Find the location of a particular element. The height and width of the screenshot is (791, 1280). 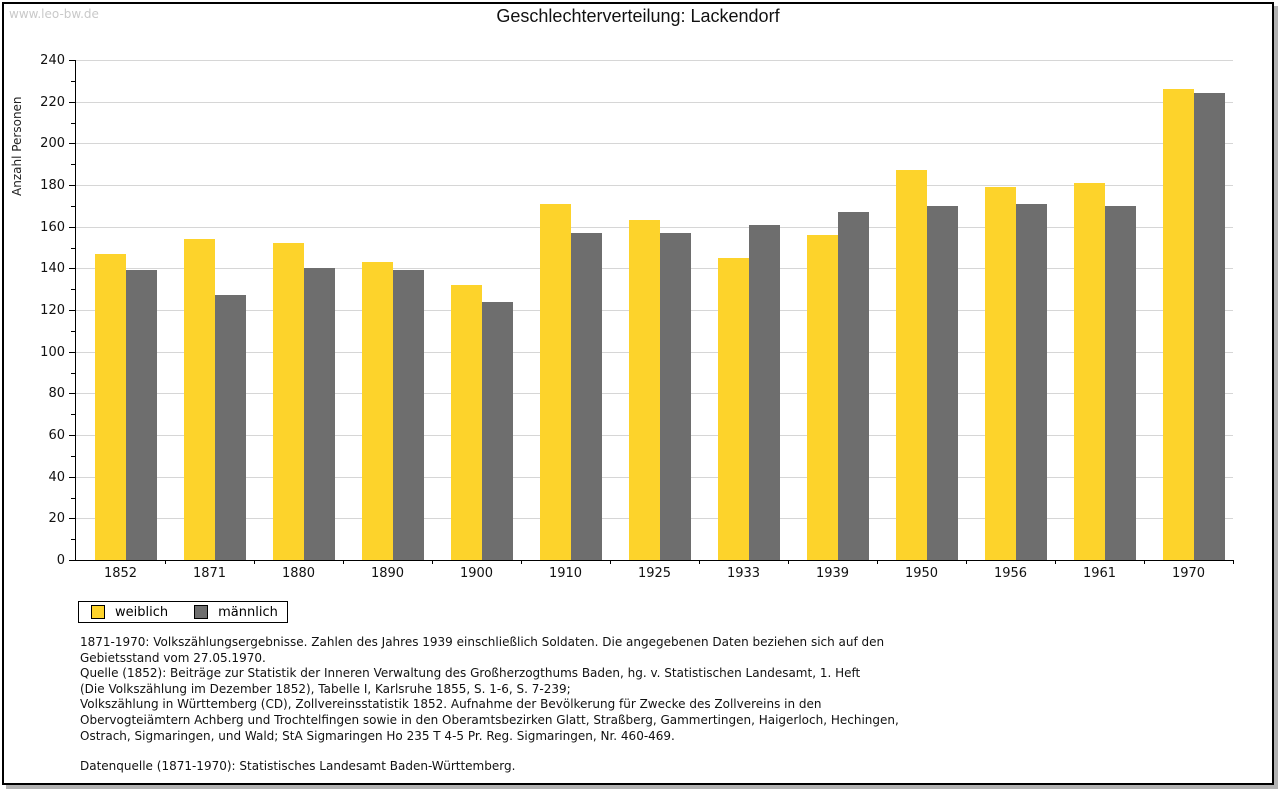

x-axis-tick-label: 1939 is located at coordinates (832, 573).